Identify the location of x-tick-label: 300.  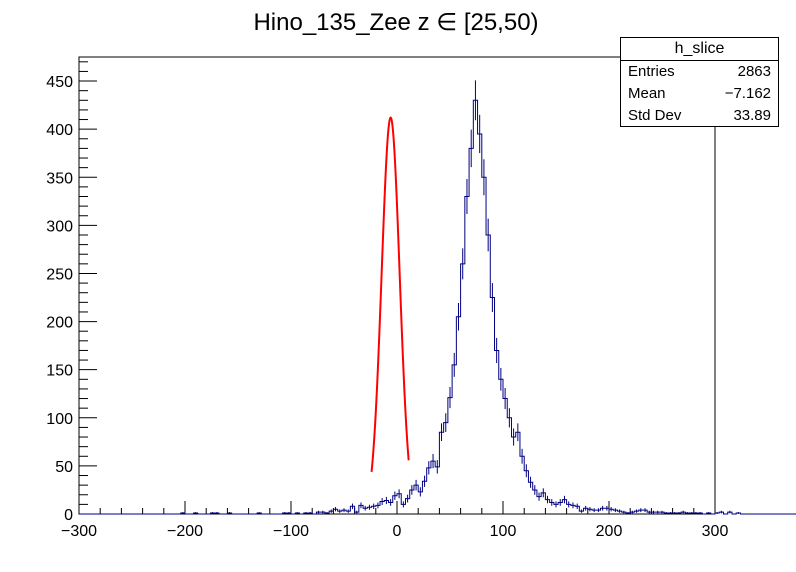
(715, 531).